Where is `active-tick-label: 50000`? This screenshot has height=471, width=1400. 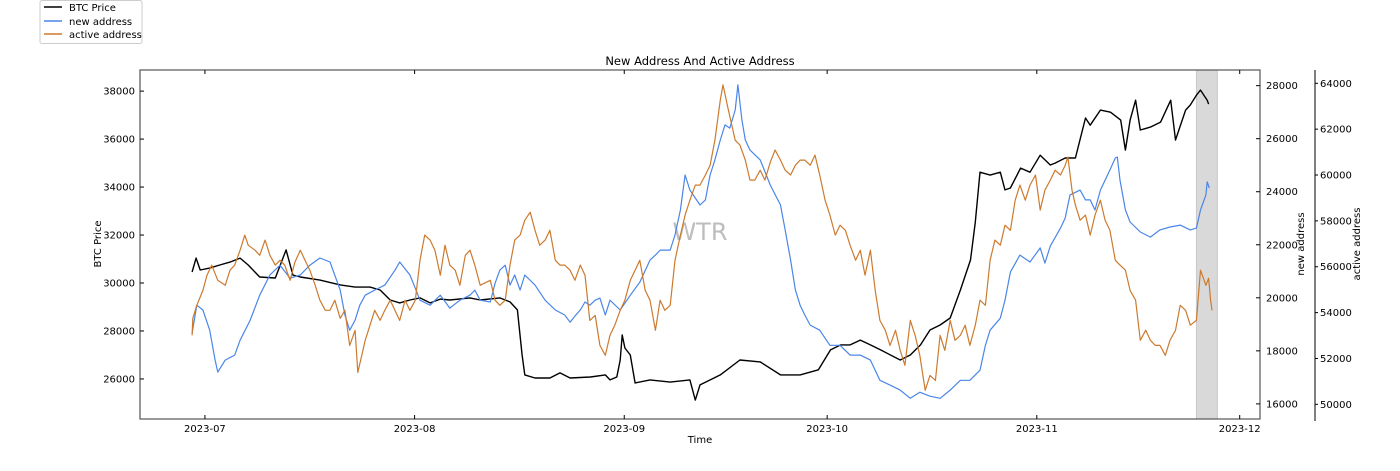
active-tick-label: 50000 is located at coordinates (1336, 405).